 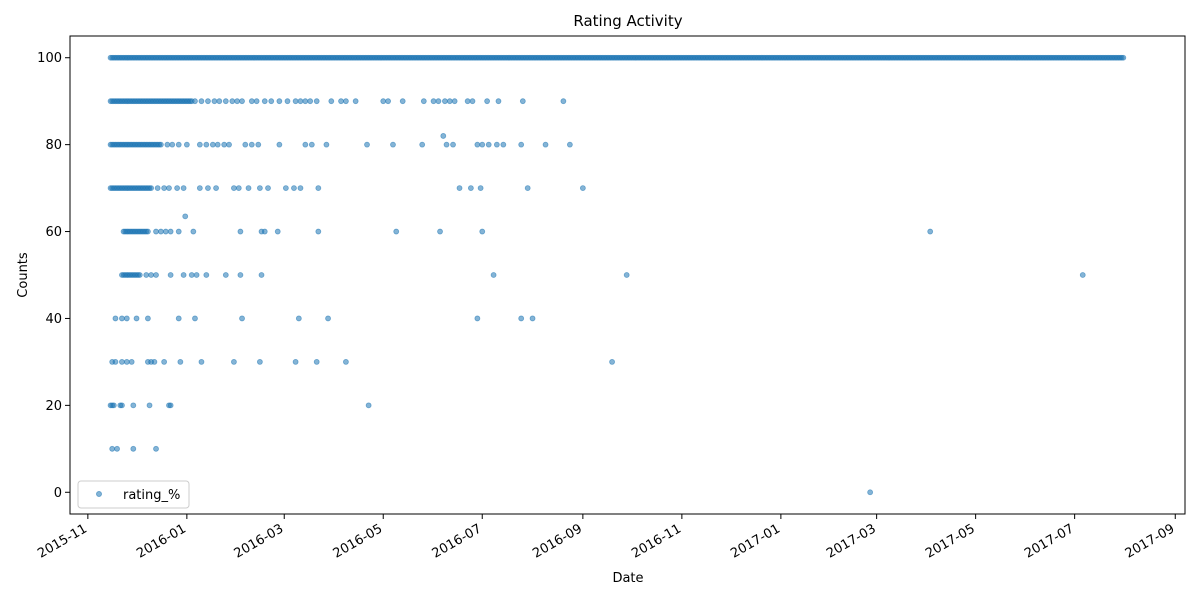 I want to click on x-tick-label: 2017-01, so click(x=755, y=541).